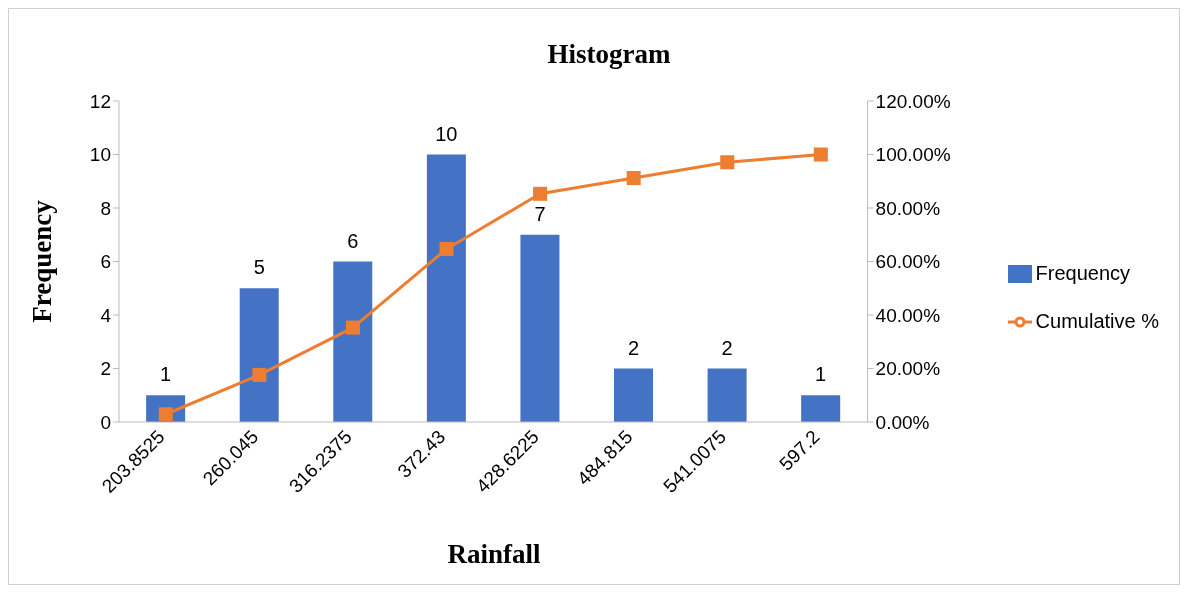 The height and width of the screenshot is (597, 1204). I want to click on y-axis-title: Frequency, so click(41, 261).